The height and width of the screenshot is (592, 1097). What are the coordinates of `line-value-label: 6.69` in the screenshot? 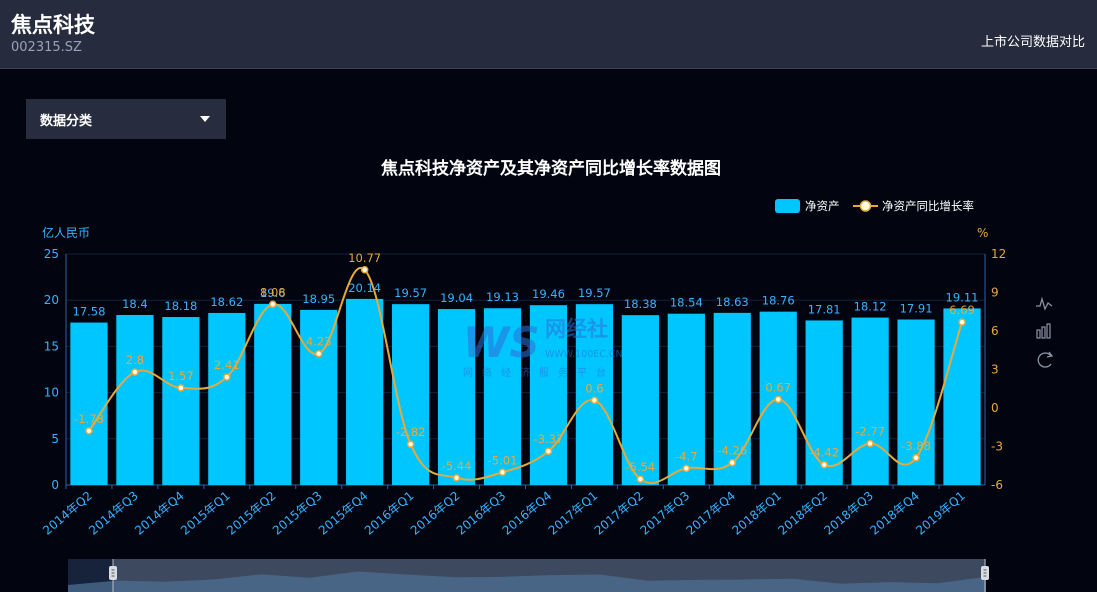 It's located at (962, 310).